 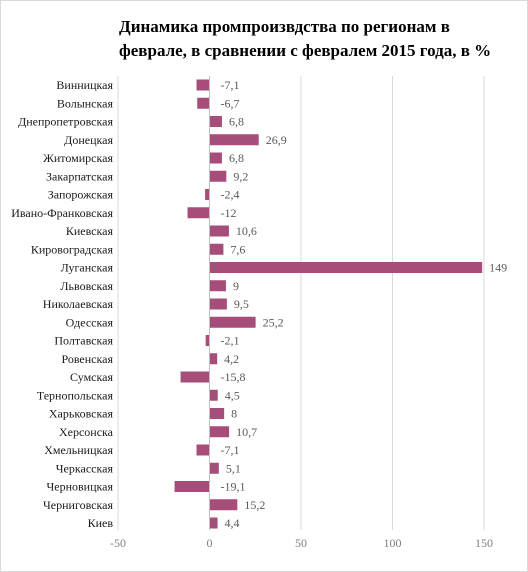 I want to click on x-tick-label-5: 150, so click(x=484, y=543).